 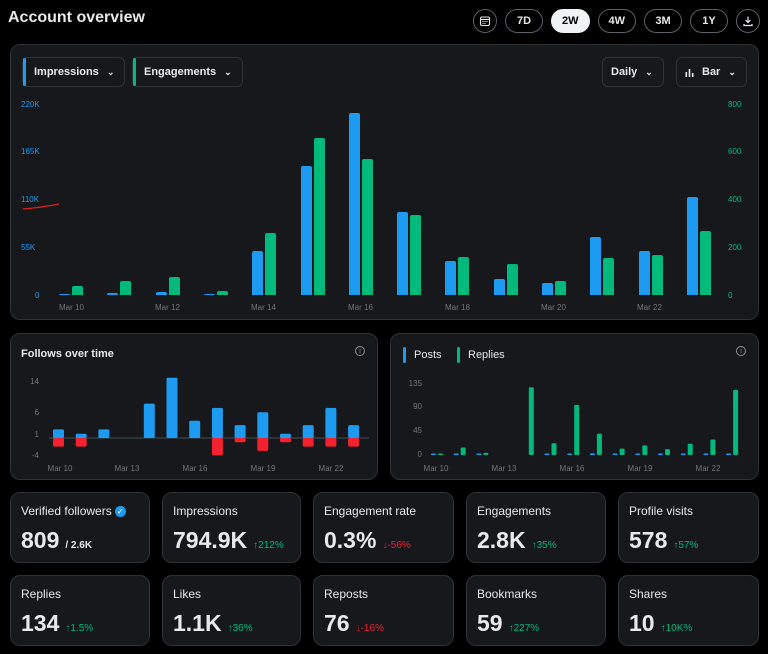 What do you see at coordinates (485, 21) in the screenshot?
I see `calendar-button` at bounding box center [485, 21].